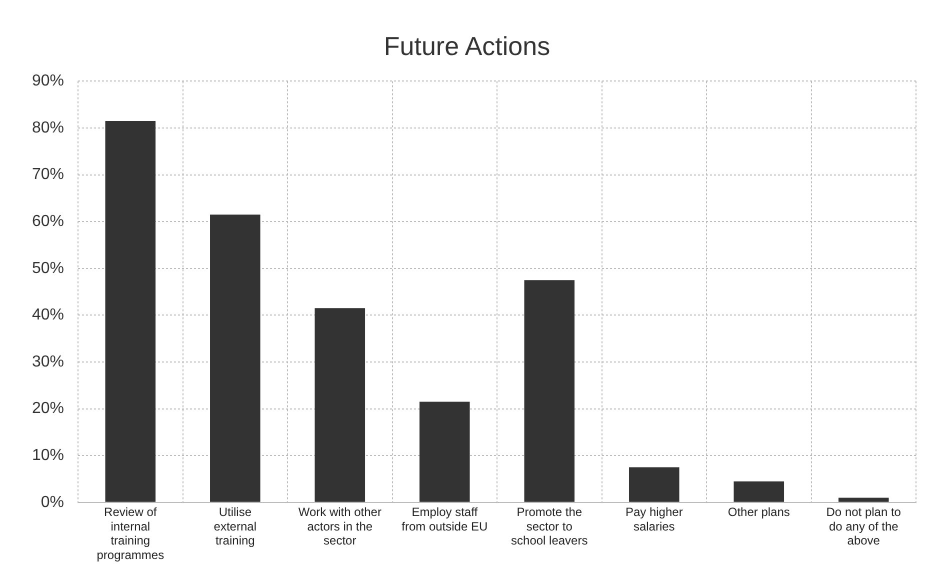 The image size is (946, 585). I want to click on y-tick-label: 60%, so click(48, 221).